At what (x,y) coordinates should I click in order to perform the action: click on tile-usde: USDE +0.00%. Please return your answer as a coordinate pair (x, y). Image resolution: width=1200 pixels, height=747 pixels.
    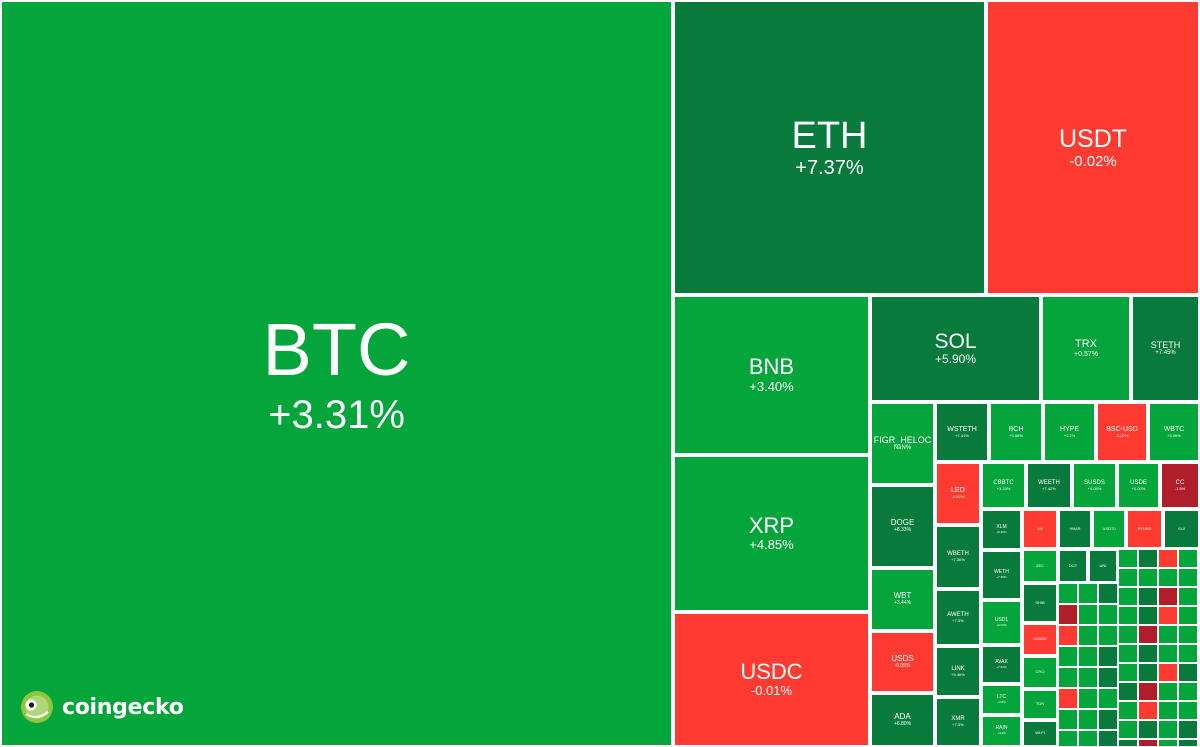
    Looking at the image, I should click on (1138, 485).